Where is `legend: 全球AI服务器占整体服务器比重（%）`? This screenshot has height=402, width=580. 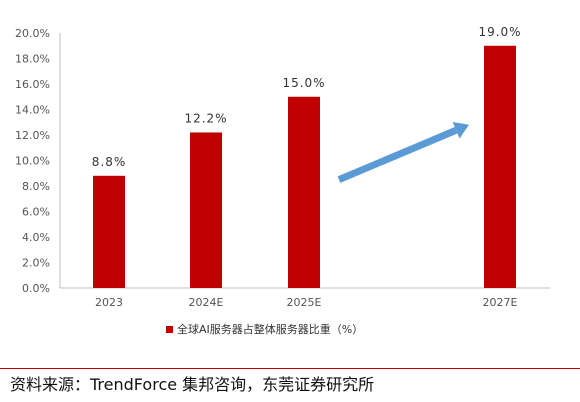
legend: 全球AI服务器占整体服务器比重（%） is located at coordinates (264, 329).